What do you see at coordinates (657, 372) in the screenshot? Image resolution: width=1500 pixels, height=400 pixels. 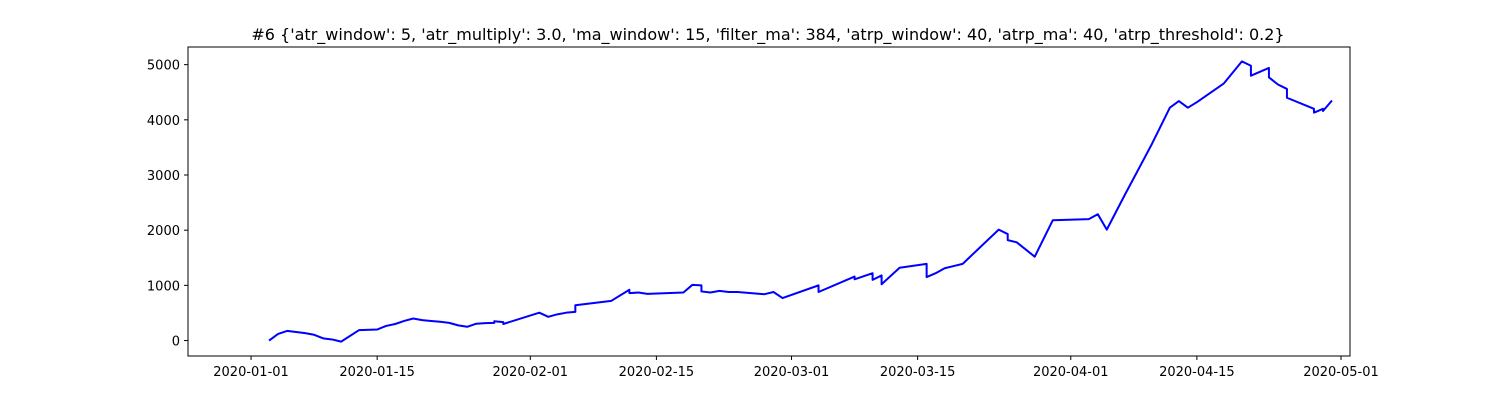 I see `x-tick-label: 2020-02-15` at bounding box center [657, 372].